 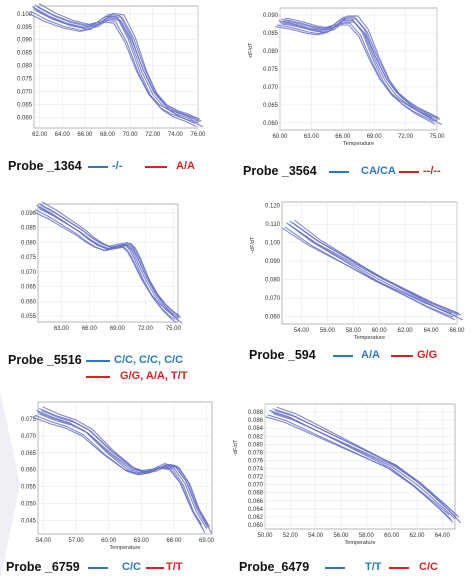 I want to click on plot-area, so click(x=360, y=466).